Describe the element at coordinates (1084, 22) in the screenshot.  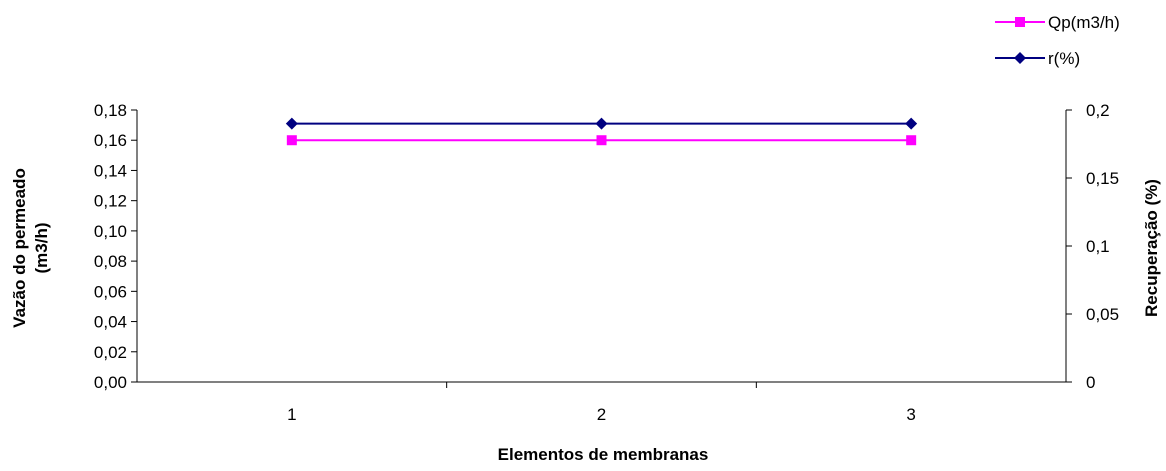
I see `legend-label: Qp(m3/h)` at that location.